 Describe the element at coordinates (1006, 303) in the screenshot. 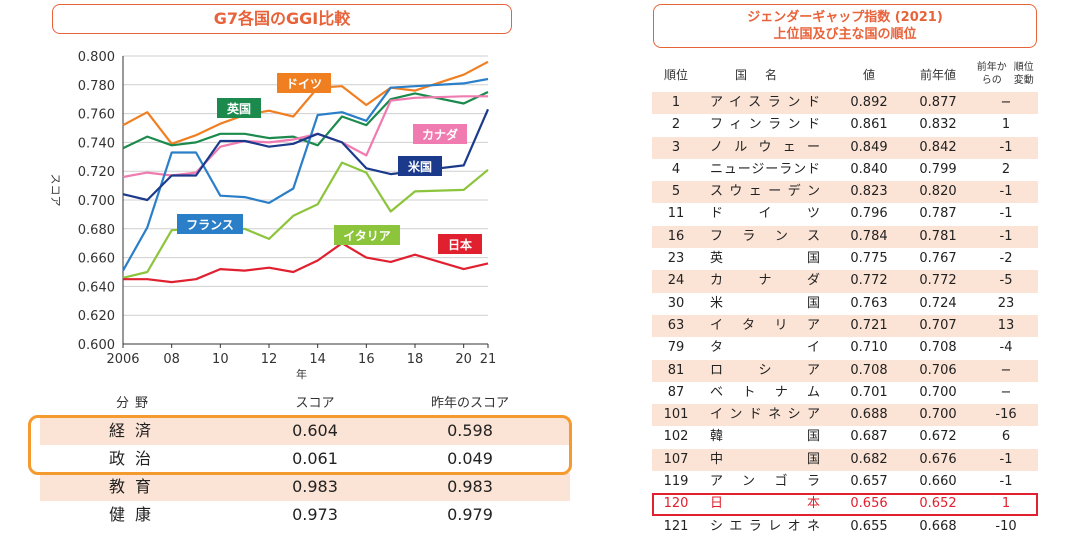

I see `rank-change-cell: 23` at that location.